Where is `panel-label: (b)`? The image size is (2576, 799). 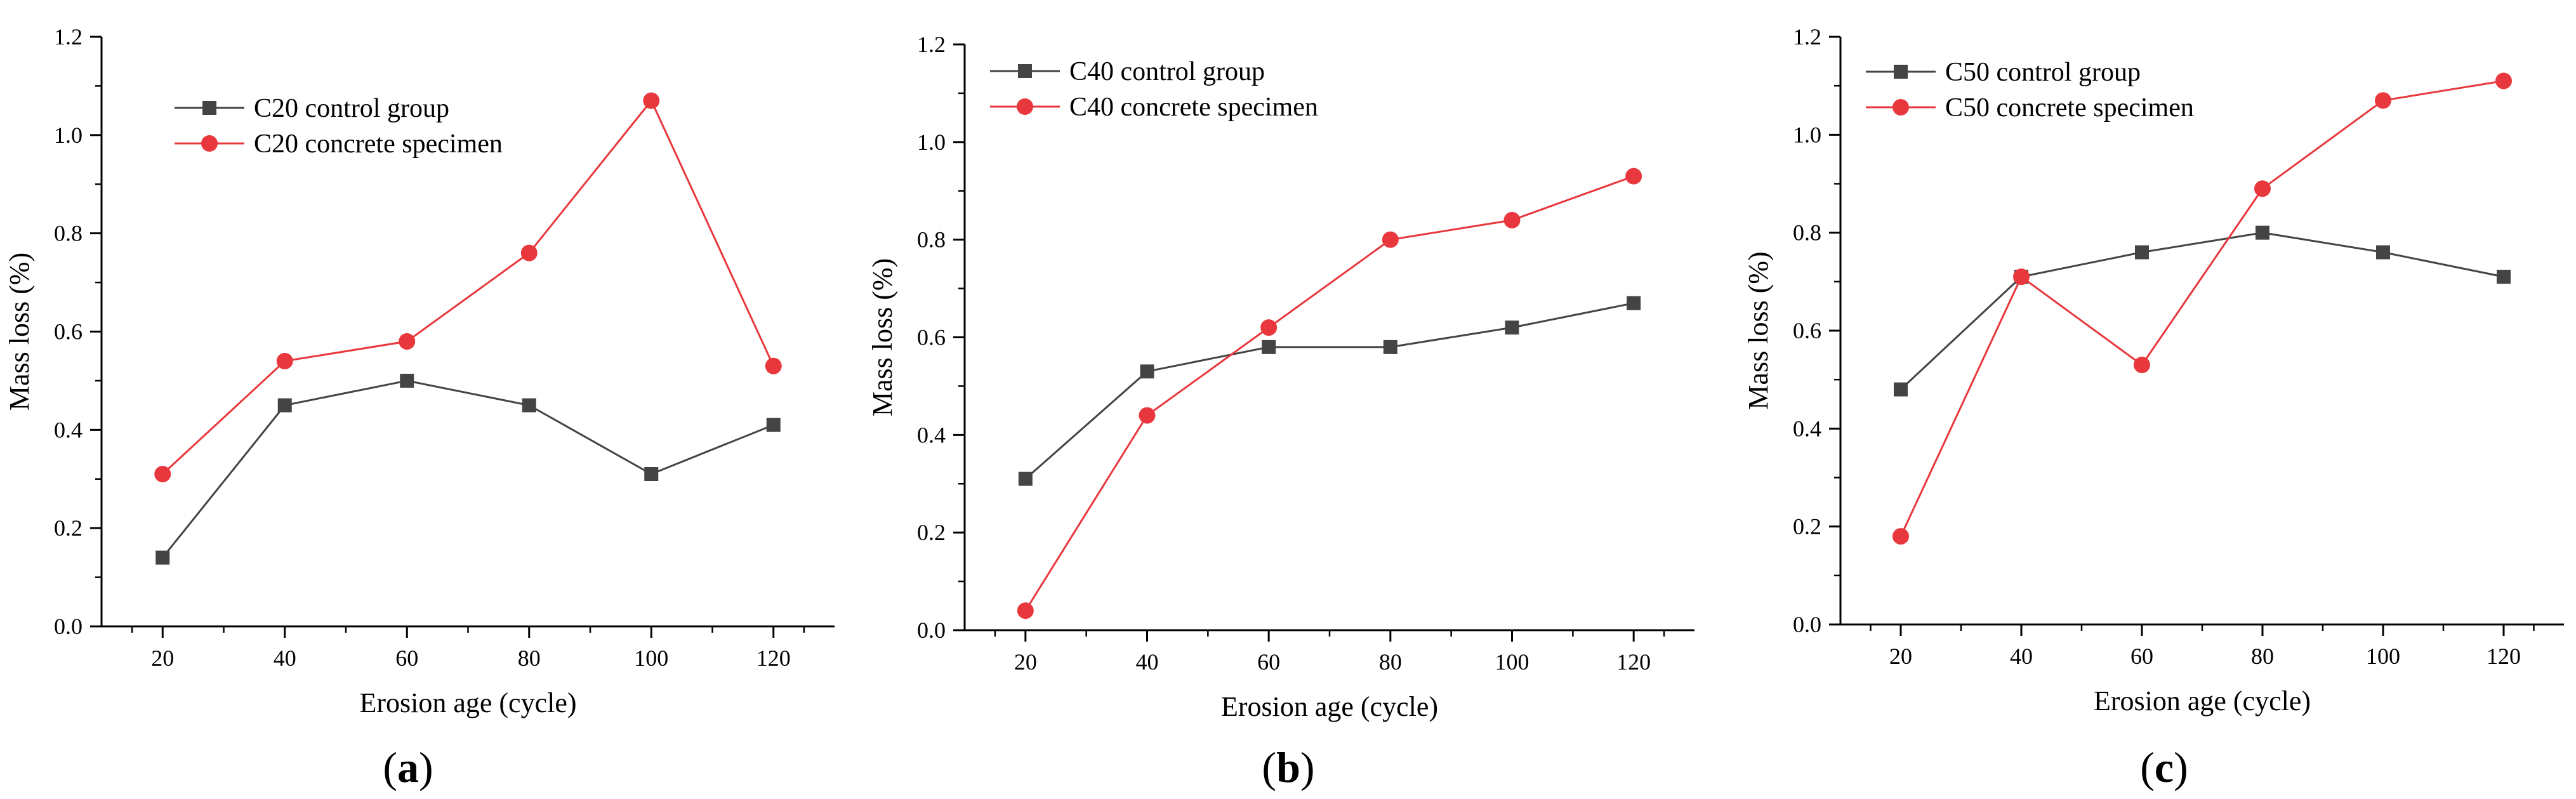 panel-label: (b) is located at coordinates (1288, 767).